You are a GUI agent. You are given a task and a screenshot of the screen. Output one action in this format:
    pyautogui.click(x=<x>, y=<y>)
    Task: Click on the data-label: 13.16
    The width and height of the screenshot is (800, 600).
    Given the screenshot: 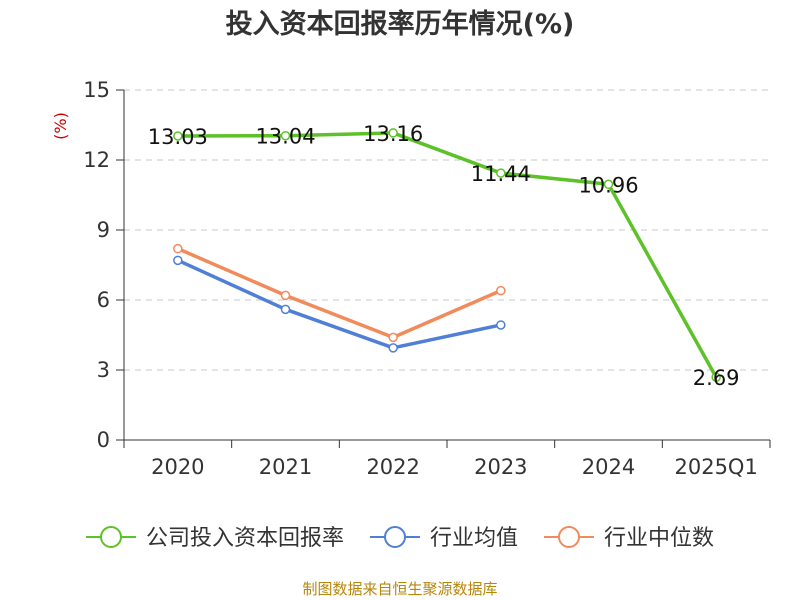 What is the action you would take?
    pyautogui.click(x=393, y=134)
    